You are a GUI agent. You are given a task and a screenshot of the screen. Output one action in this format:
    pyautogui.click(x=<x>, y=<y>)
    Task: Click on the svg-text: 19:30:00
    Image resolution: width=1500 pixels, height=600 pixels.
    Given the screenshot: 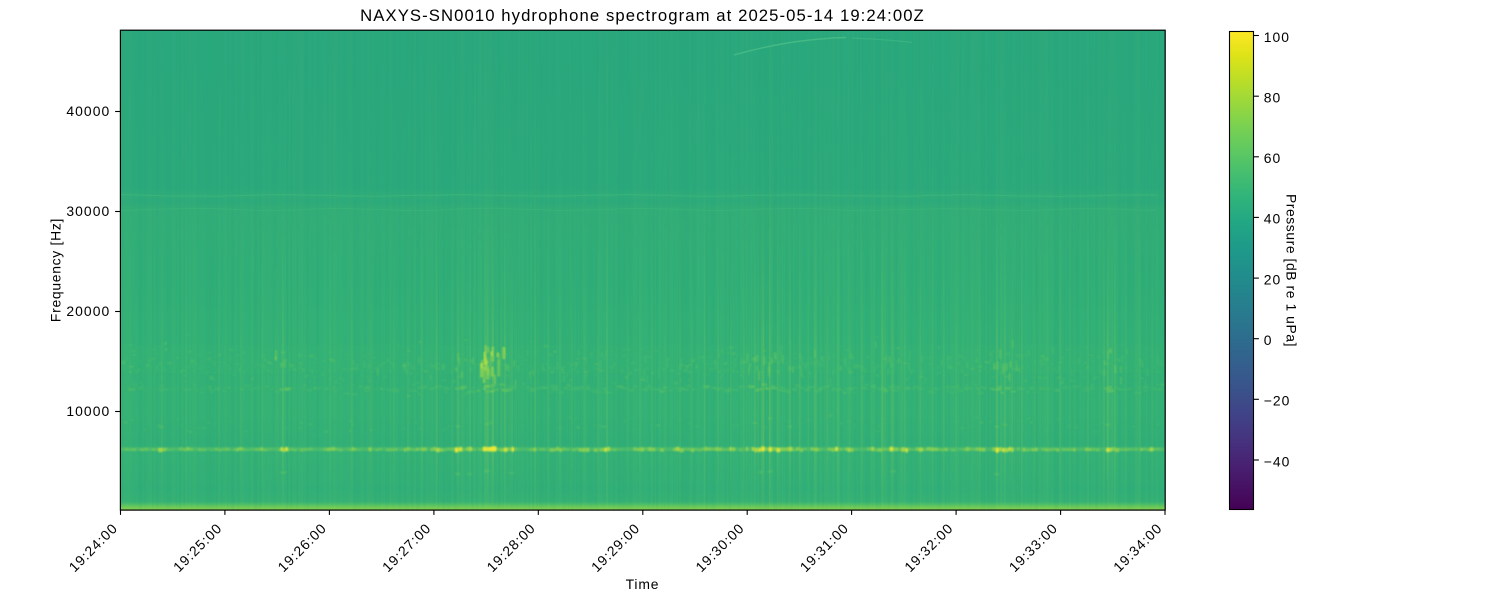 What is the action you would take?
    pyautogui.click(x=719, y=547)
    